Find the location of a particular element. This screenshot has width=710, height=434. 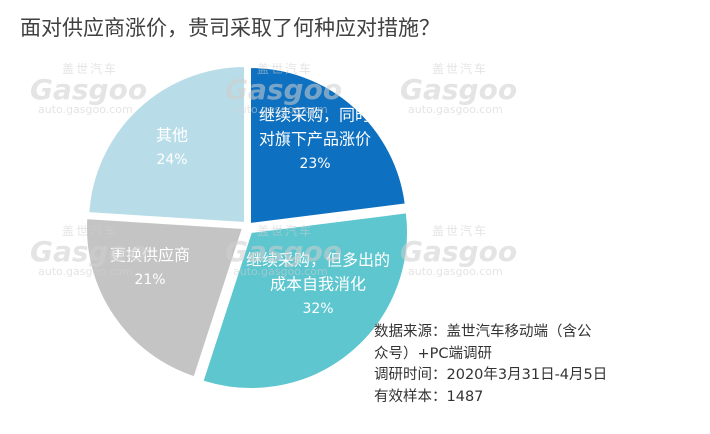

slice-category-label: 继续采购，但多出的 is located at coordinates (318, 260).